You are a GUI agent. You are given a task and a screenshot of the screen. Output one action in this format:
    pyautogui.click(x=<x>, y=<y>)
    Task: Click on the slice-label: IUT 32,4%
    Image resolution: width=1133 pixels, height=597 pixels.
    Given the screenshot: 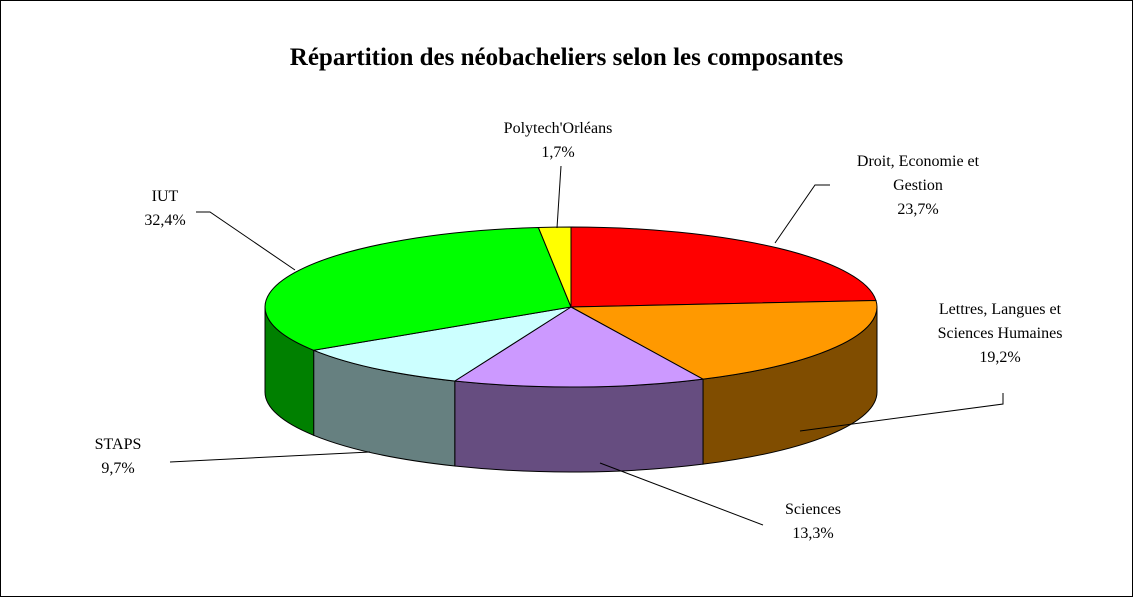 What is the action you would take?
    pyautogui.click(x=165, y=209)
    